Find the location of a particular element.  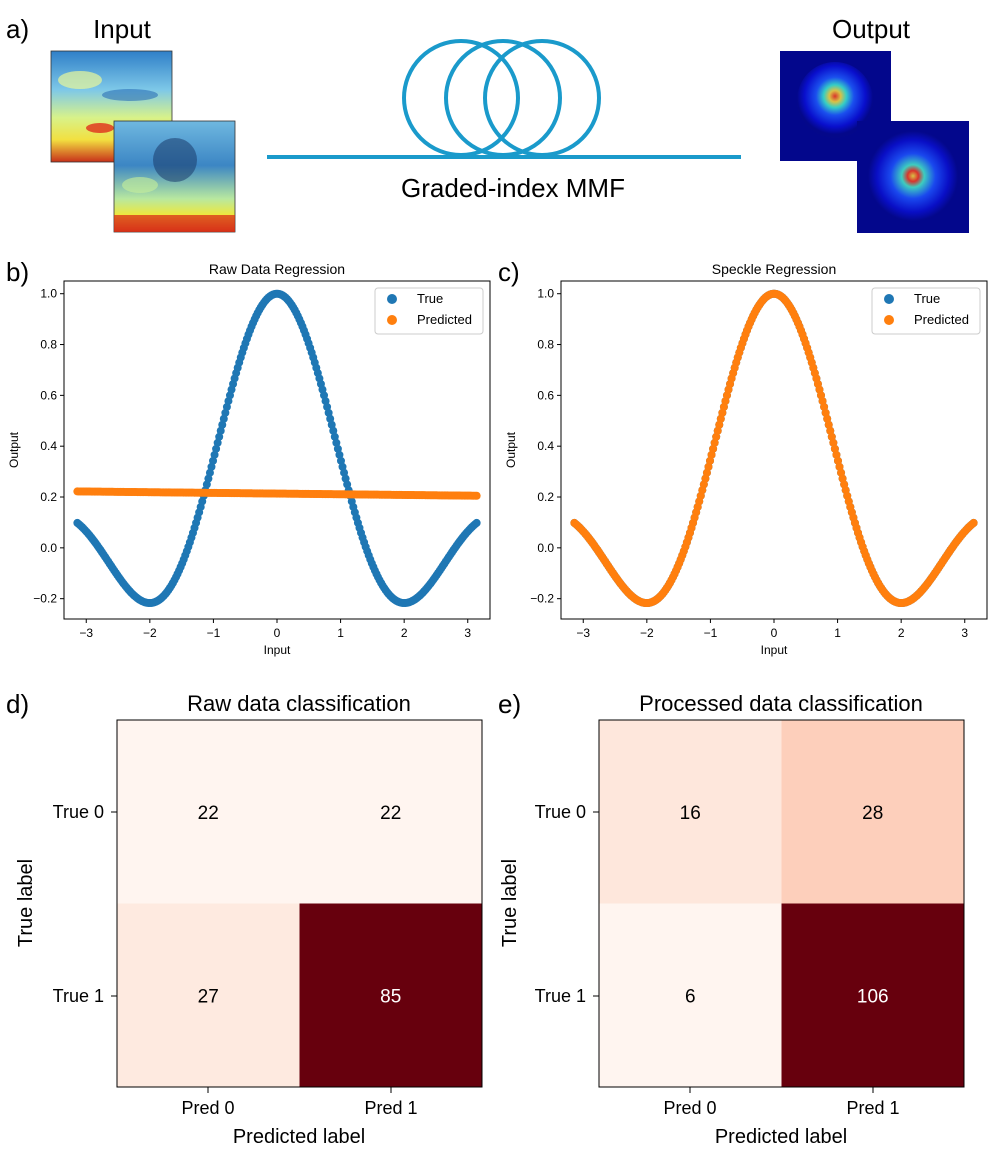

panel-d-label: d) is located at coordinates (17, 704).